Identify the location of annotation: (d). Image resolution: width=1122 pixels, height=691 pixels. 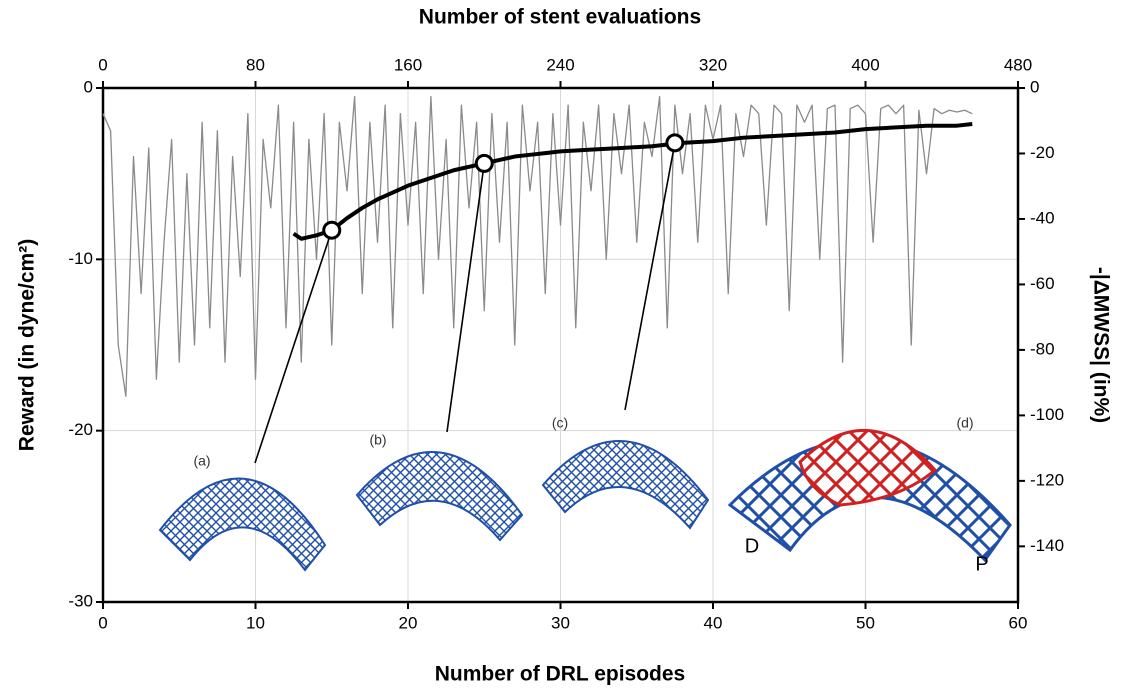
(964, 423).